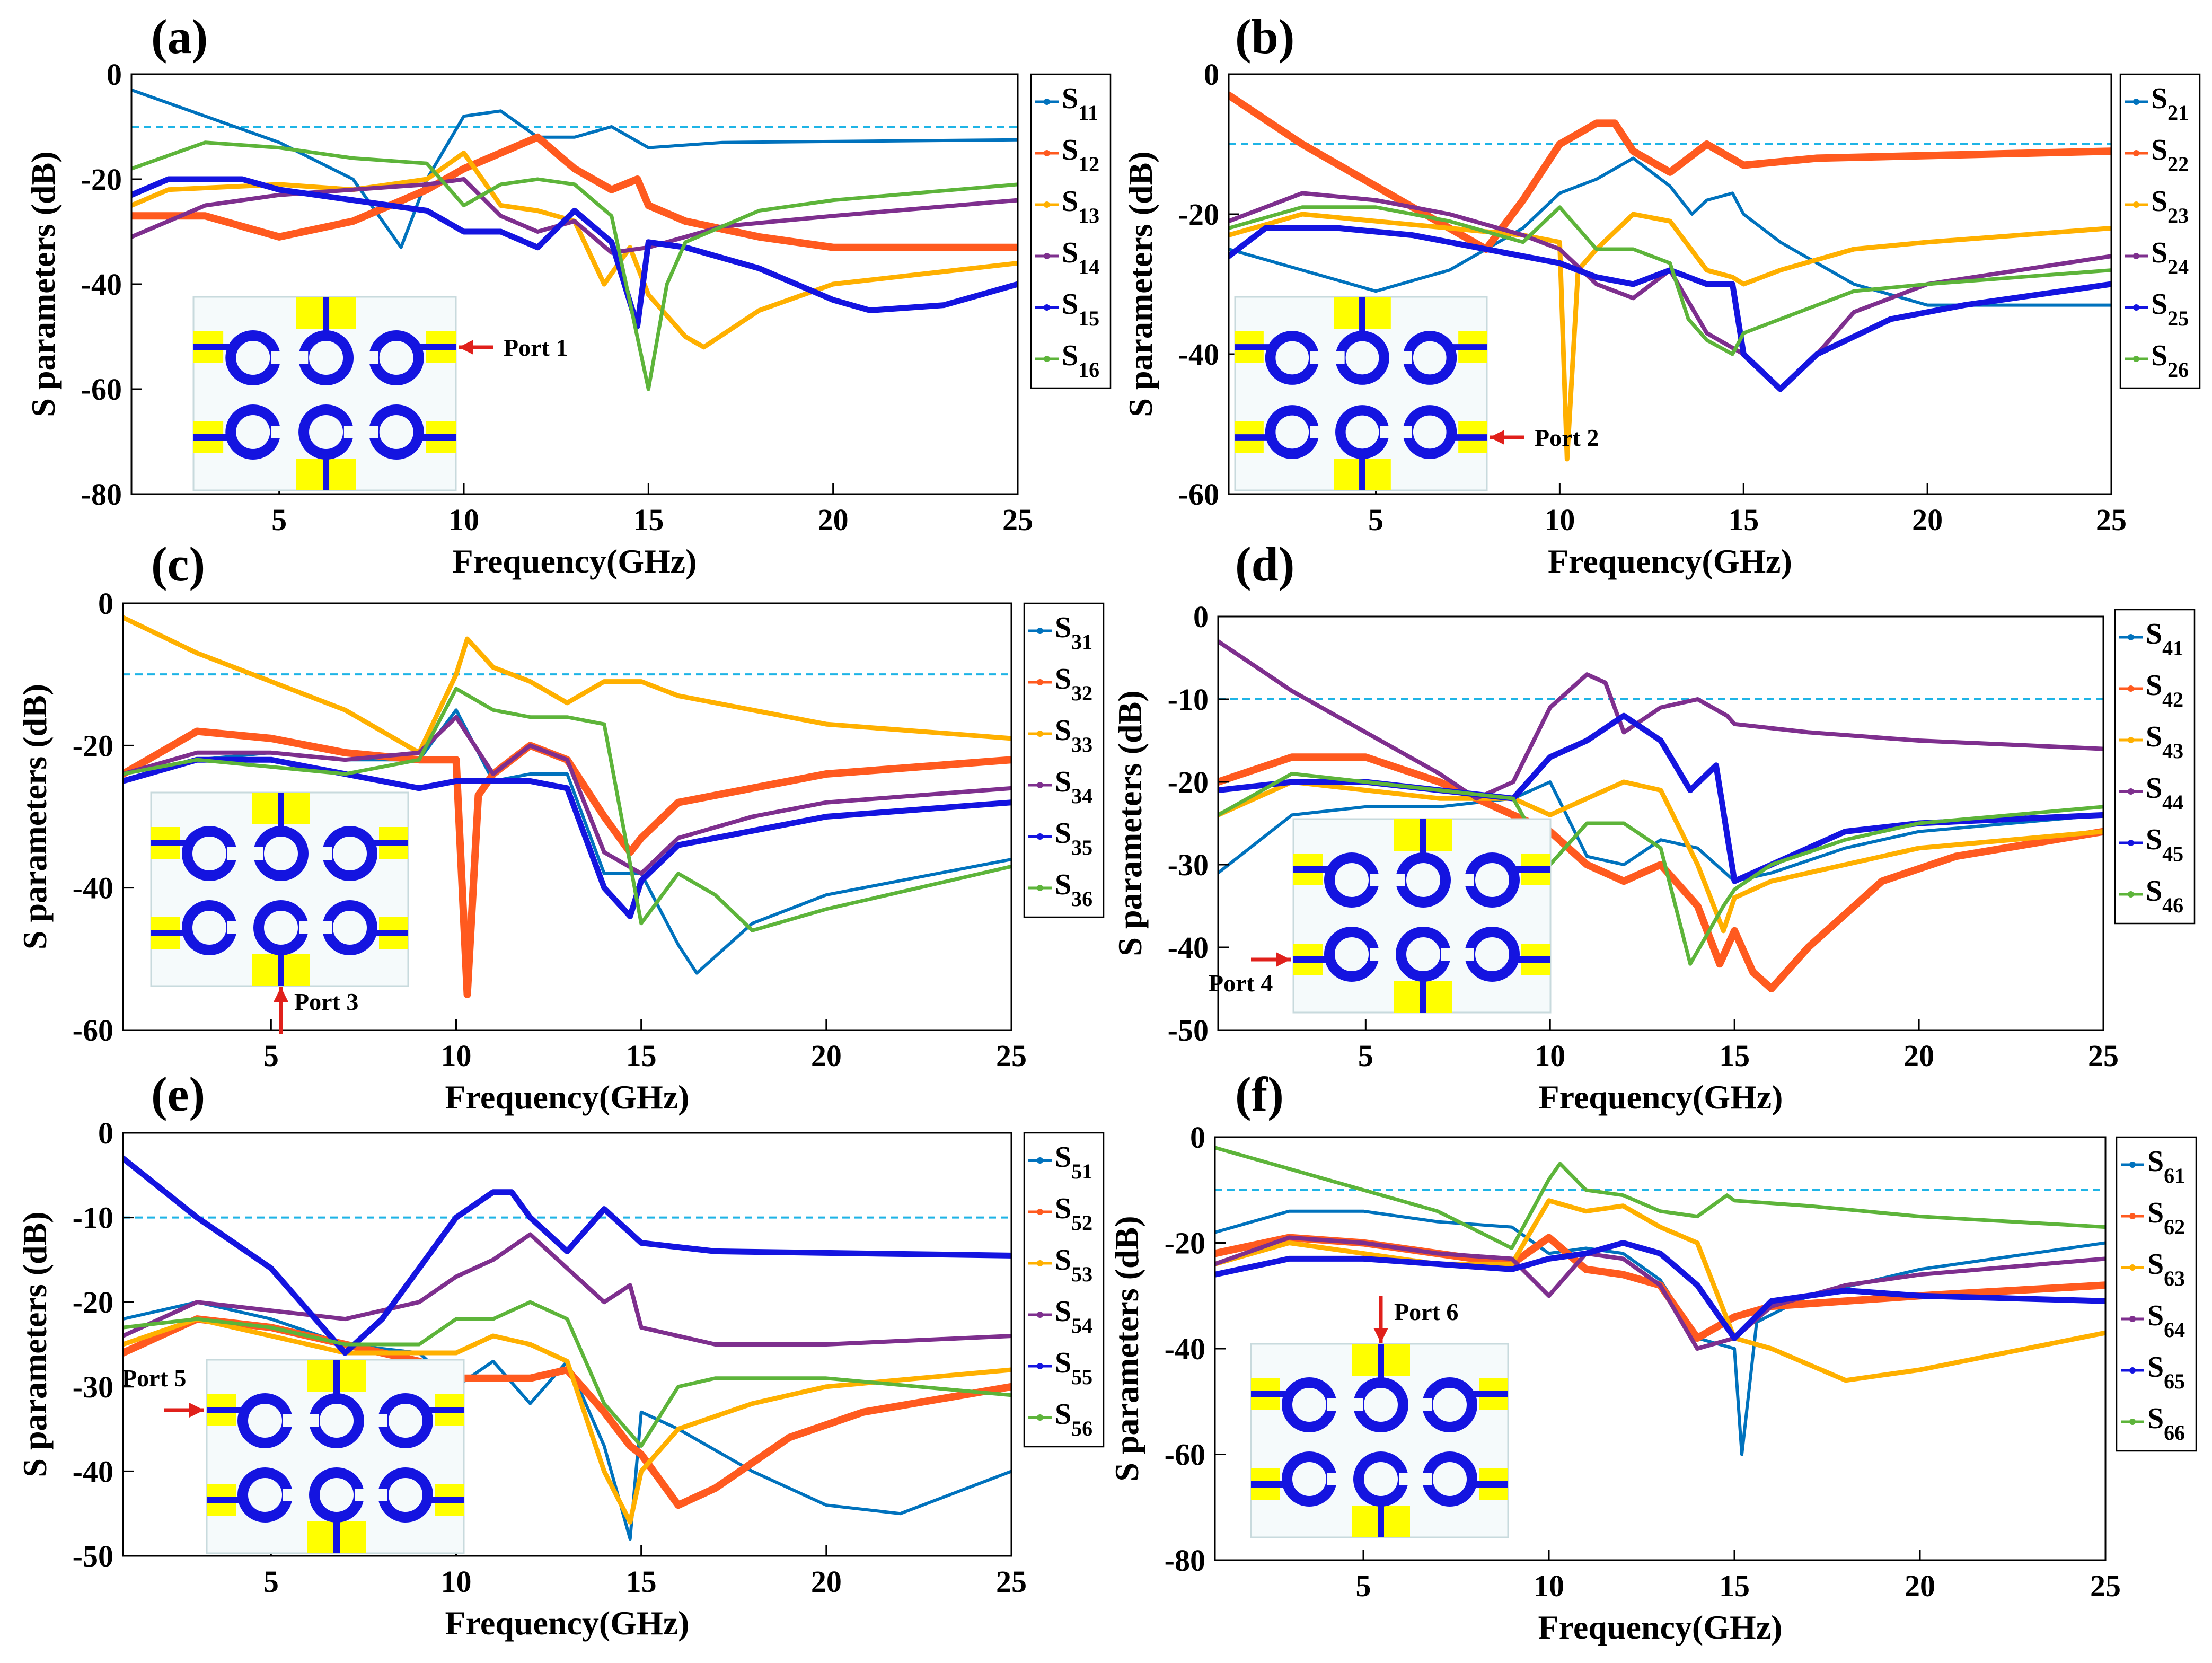 The width and height of the screenshot is (2212, 1663). What do you see at coordinates (293, 1456) in the screenshot?
I see `array-inset-4: Port 5` at bounding box center [293, 1456].